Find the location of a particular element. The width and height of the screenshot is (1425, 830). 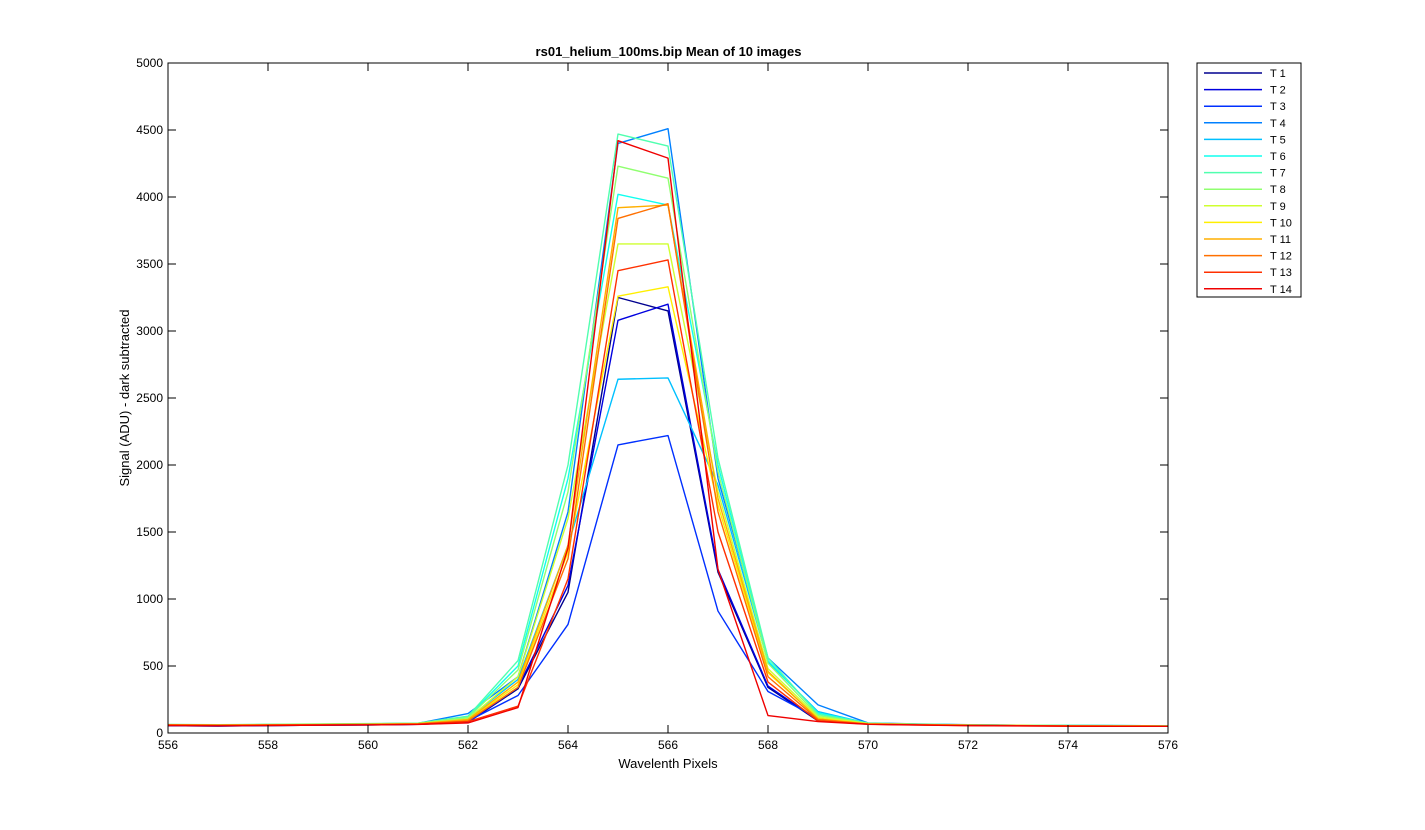

y-tick-label: 4000 is located at coordinates (149, 197).